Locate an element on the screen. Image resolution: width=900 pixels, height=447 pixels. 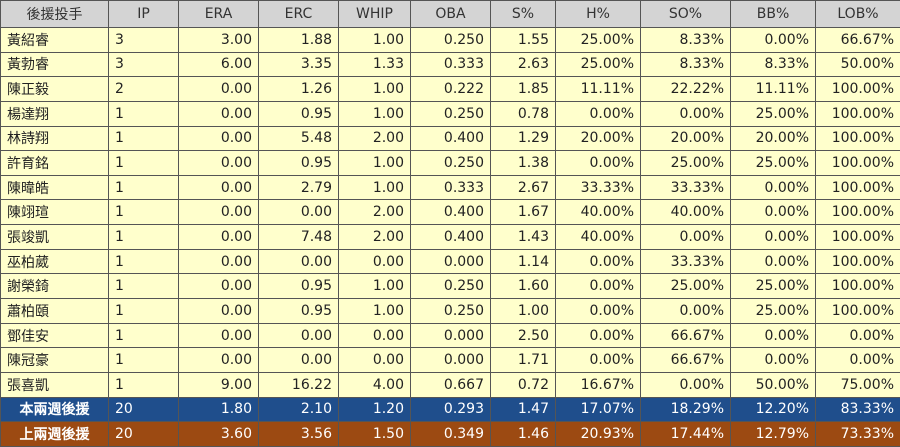
header-cell: ERA is located at coordinates (218, 14).